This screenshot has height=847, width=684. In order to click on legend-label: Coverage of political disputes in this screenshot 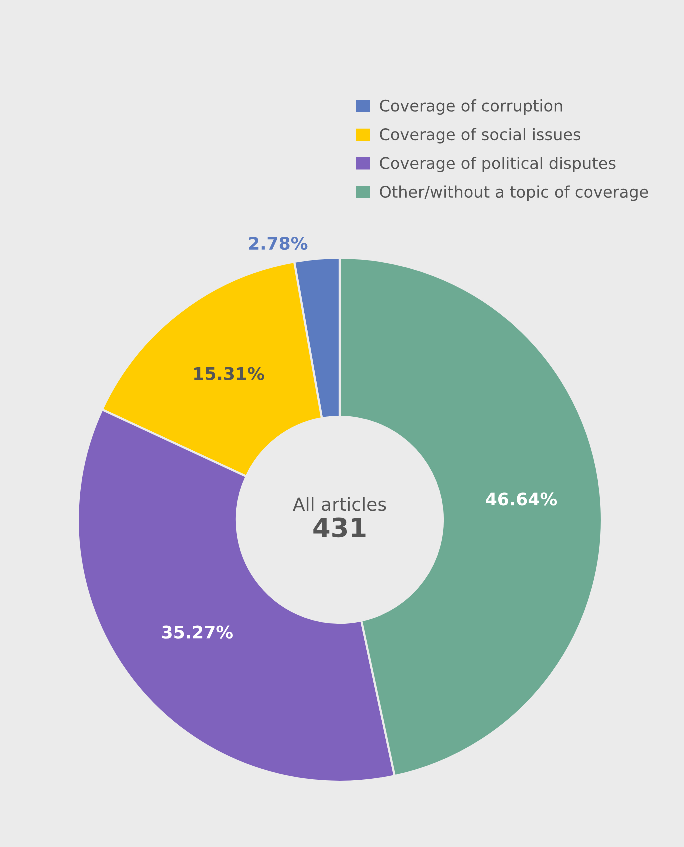, I will do `click(498, 164)`.